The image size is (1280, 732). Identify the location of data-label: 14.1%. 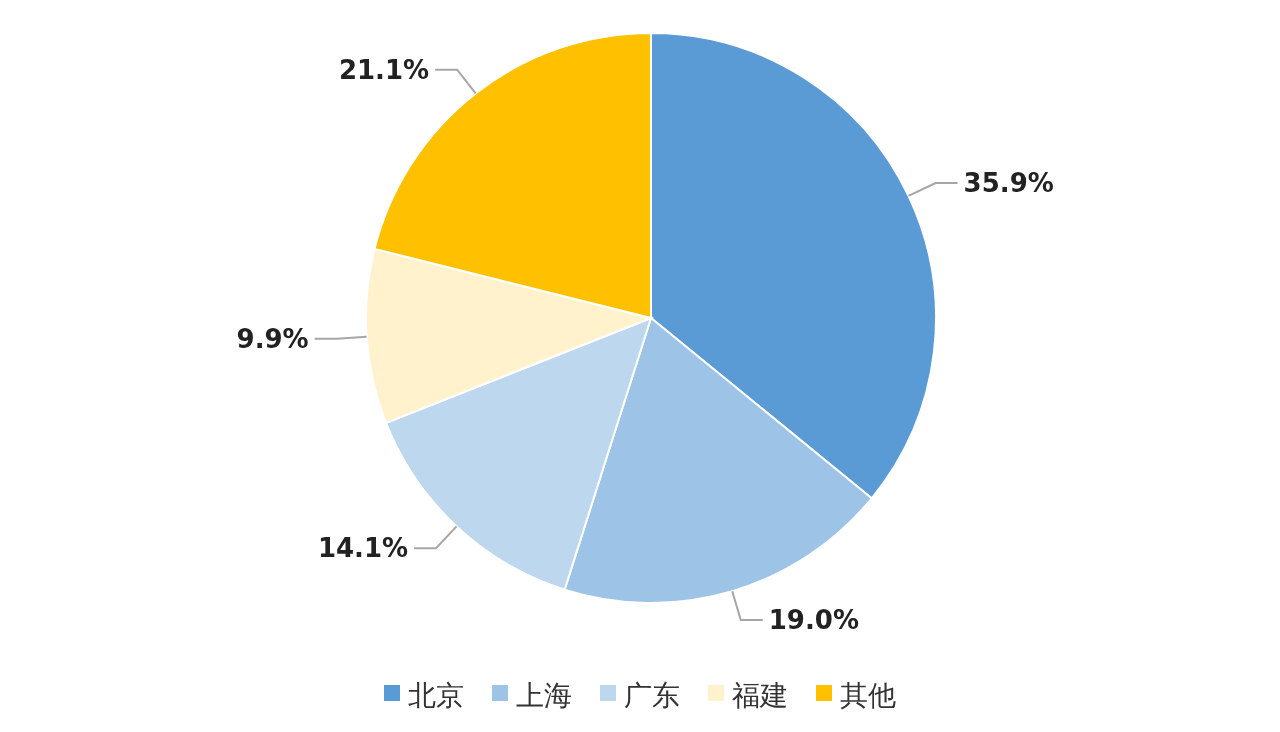
(363, 548).